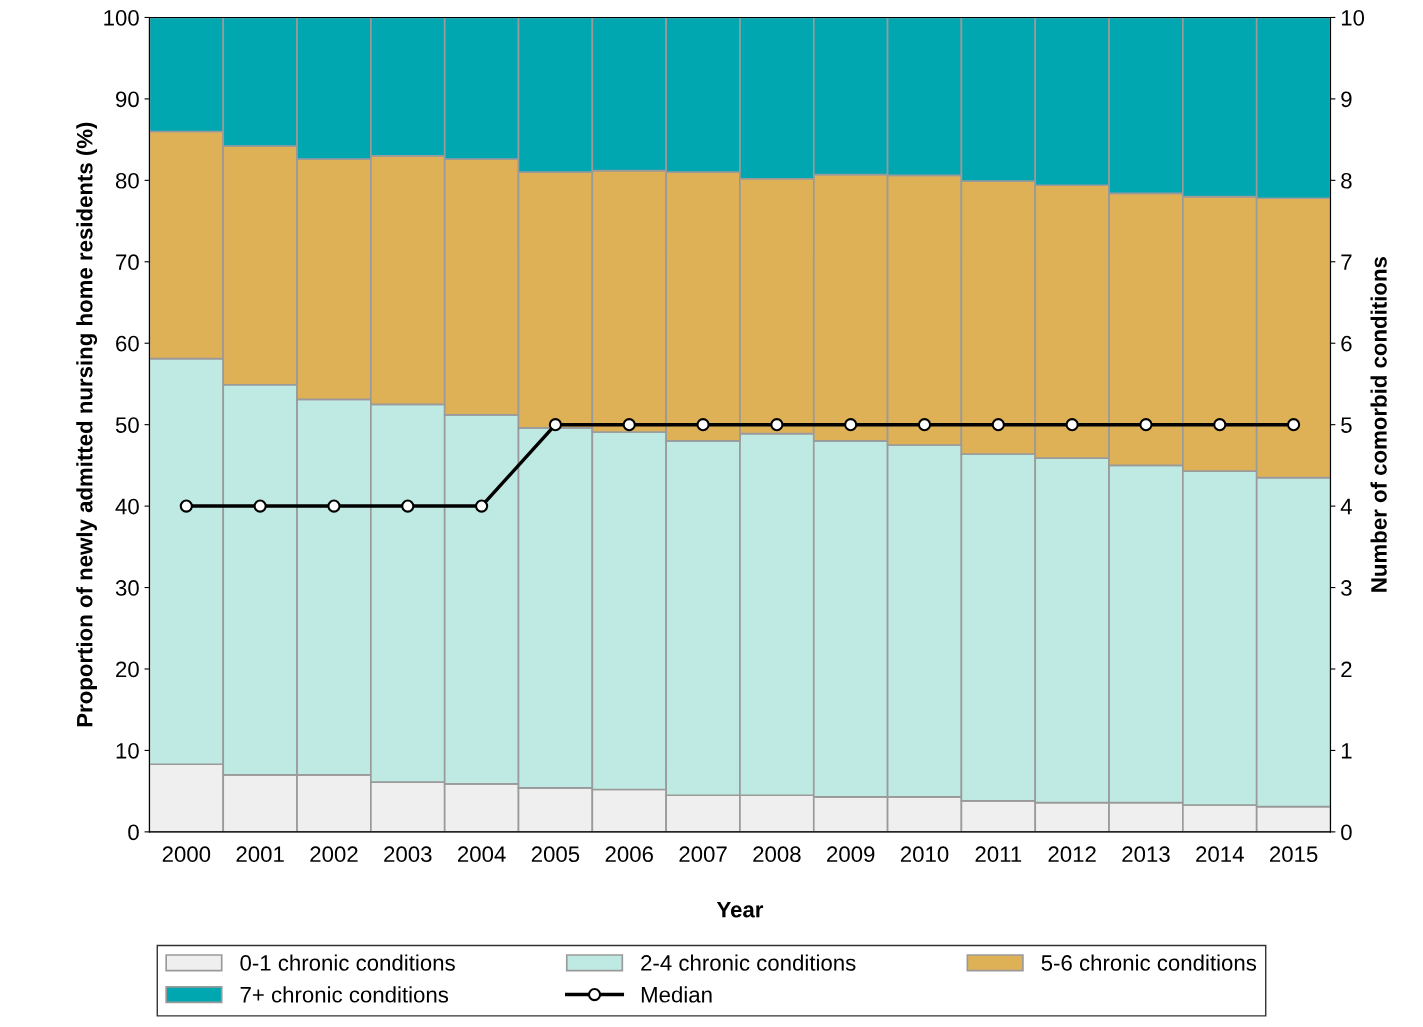  Describe the element at coordinates (127, 425) in the screenshot. I see `y-tick-label: 50` at that location.